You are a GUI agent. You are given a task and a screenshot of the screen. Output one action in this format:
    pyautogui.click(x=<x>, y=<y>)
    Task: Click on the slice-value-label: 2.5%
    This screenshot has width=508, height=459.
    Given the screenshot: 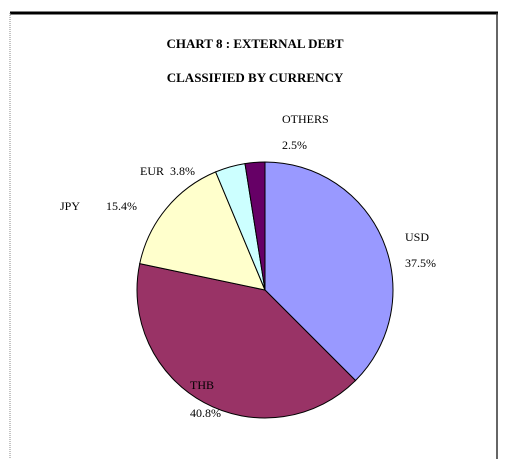 What is the action you would take?
    pyautogui.click(x=294, y=145)
    